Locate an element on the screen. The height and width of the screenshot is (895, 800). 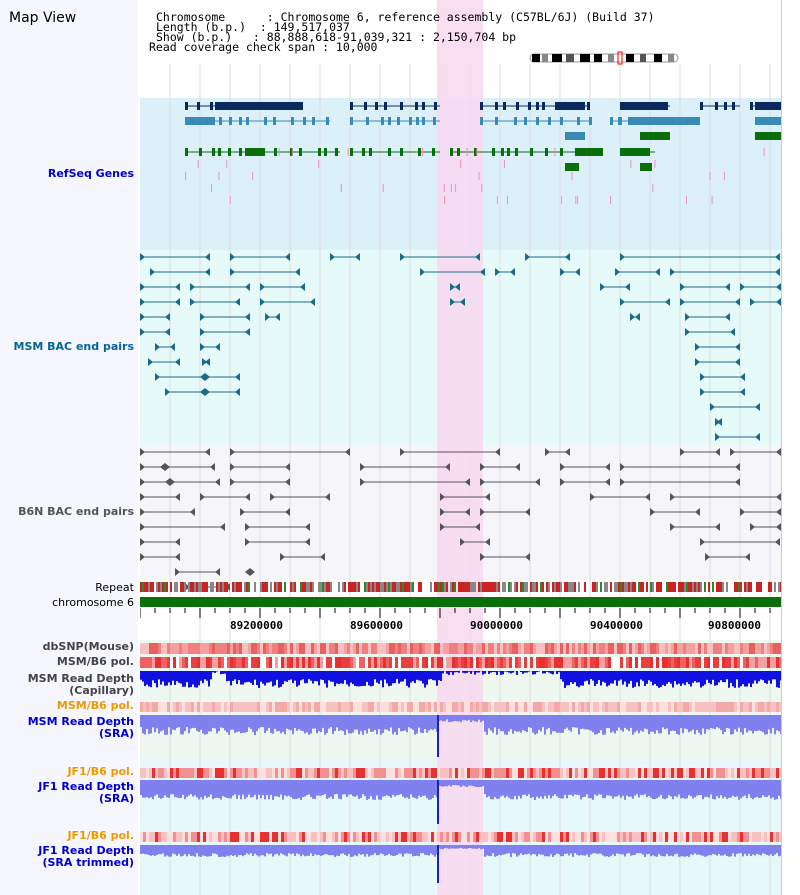
msm-read-depth-sra-label: MSM Read Depth is located at coordinates (80, 721).